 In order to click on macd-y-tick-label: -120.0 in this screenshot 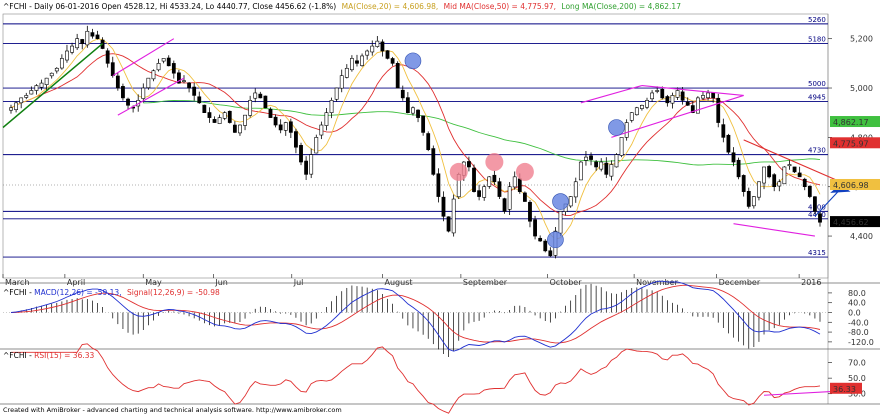, I will do `click(861, 342)`.